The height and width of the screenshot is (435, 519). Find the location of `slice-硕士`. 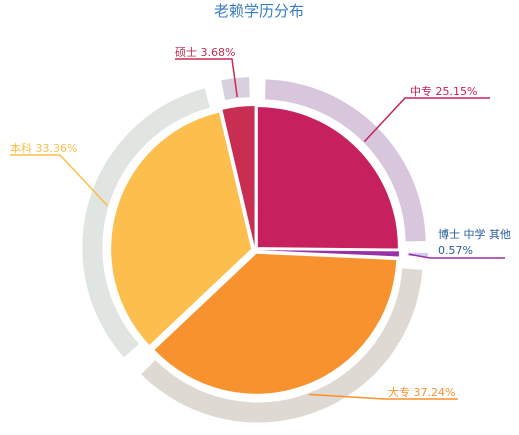

slice-硕士 is located at coordinates (238, 176).